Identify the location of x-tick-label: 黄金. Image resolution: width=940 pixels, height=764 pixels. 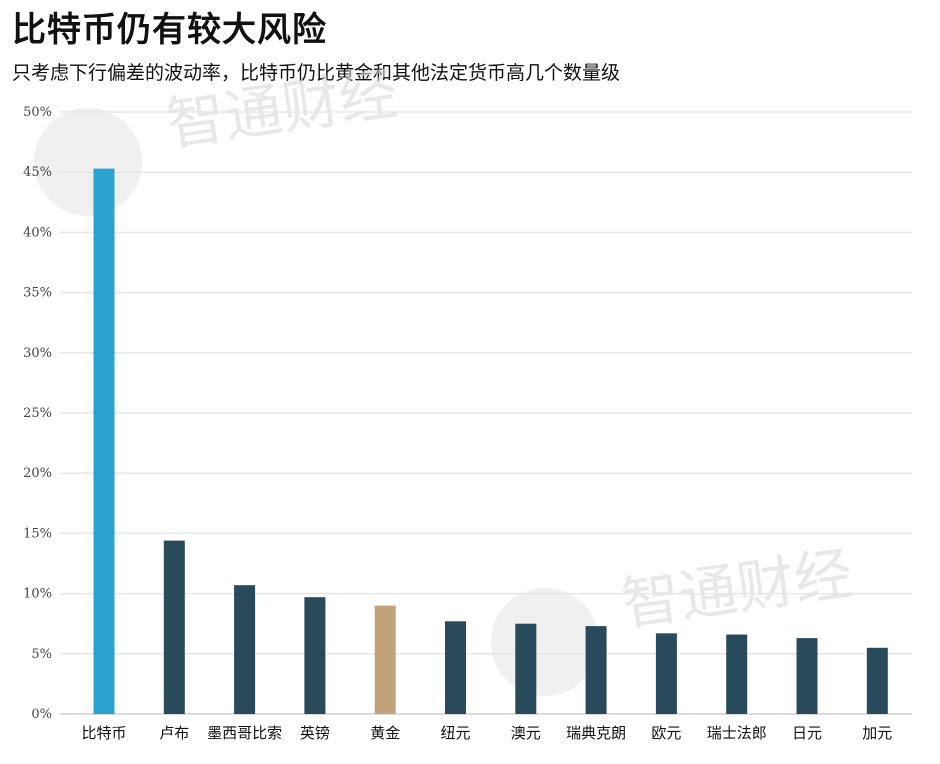
(385, 733).